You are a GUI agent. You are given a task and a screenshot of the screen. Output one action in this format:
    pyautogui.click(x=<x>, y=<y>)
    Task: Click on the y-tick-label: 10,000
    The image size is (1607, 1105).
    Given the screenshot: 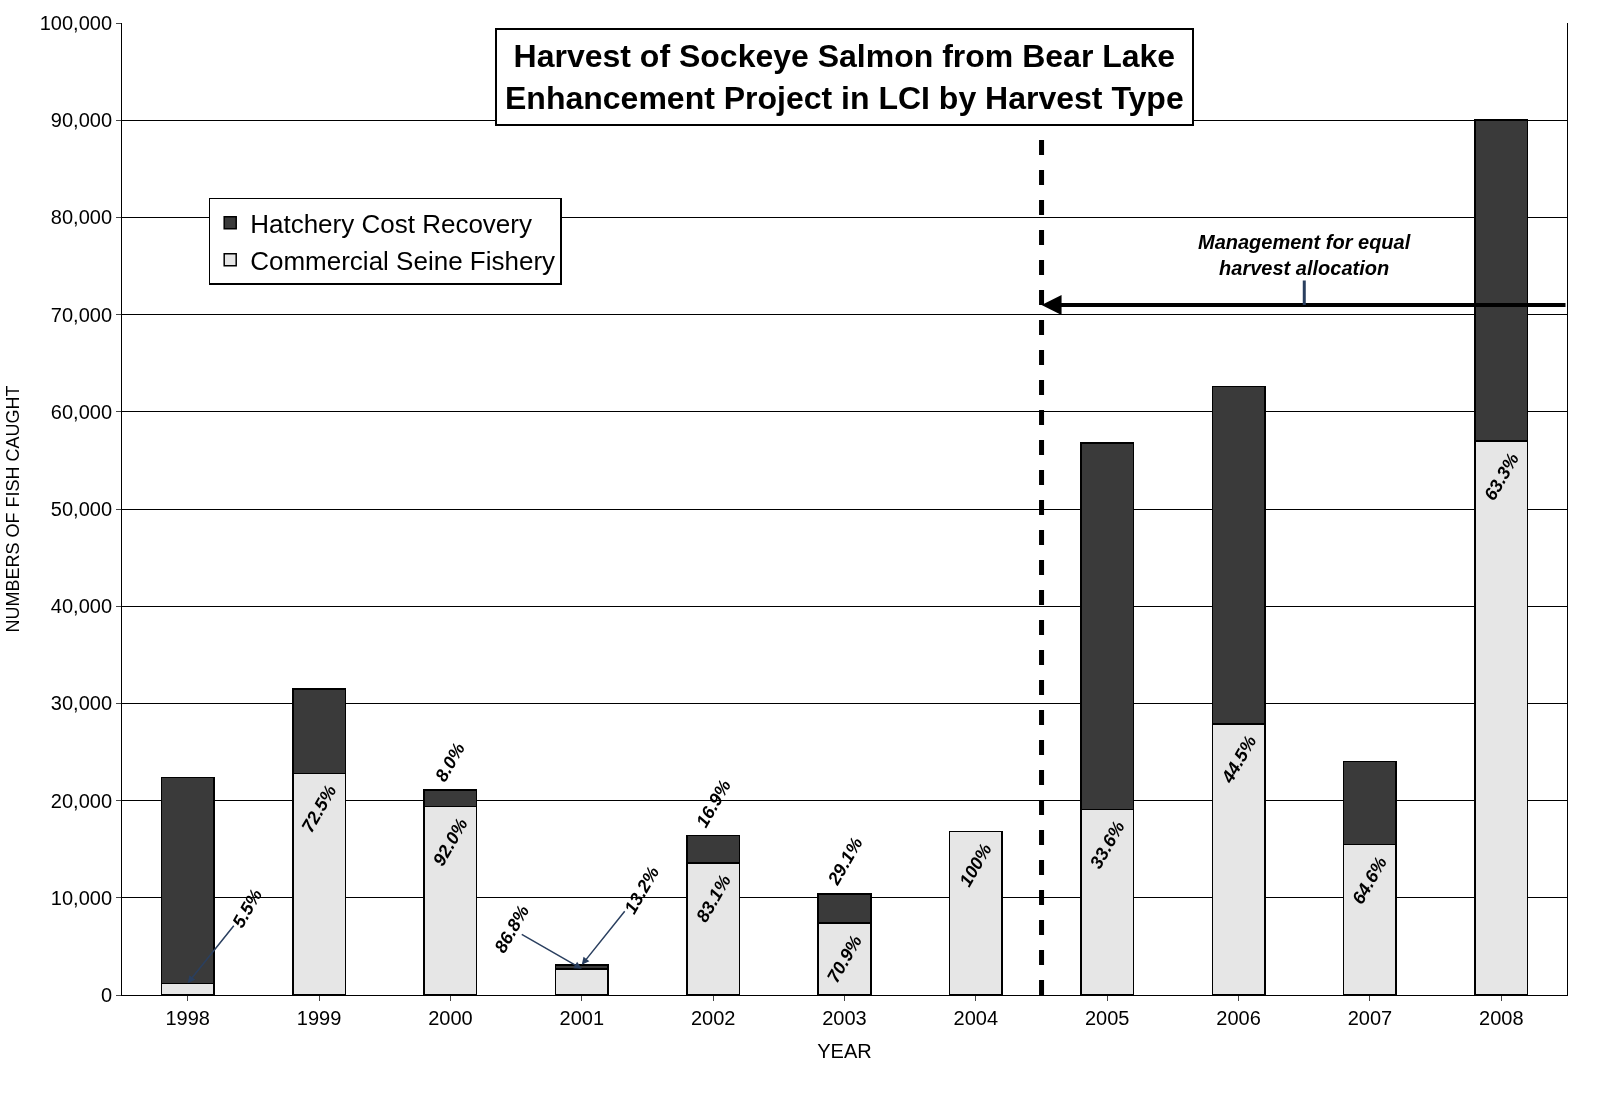 What is the action you would take?
    pyautogui.click(x=81, y=897)
    